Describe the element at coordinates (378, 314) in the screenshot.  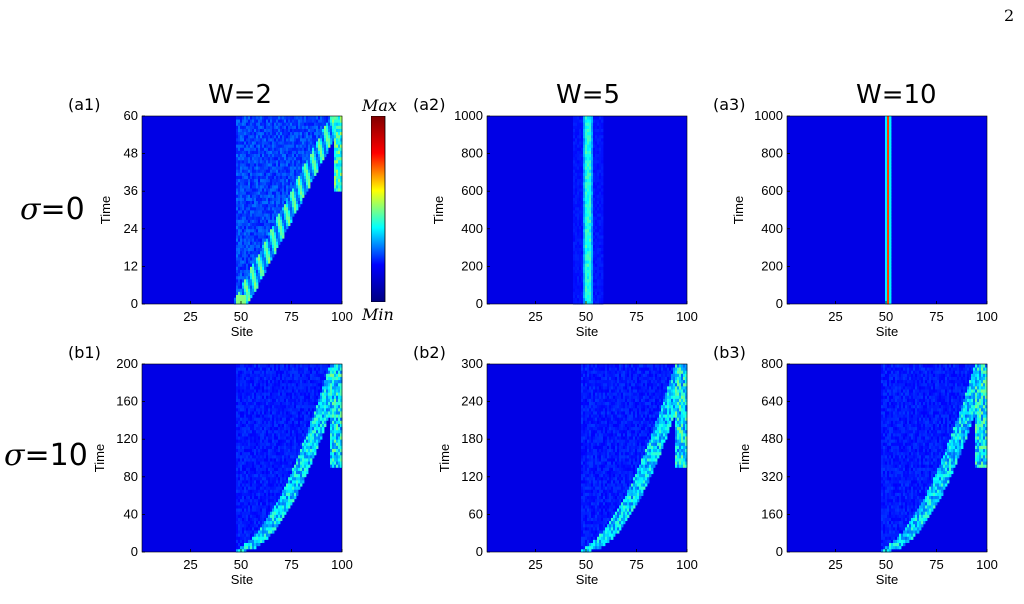
I see `colorbar-min-label: Min` at that location.